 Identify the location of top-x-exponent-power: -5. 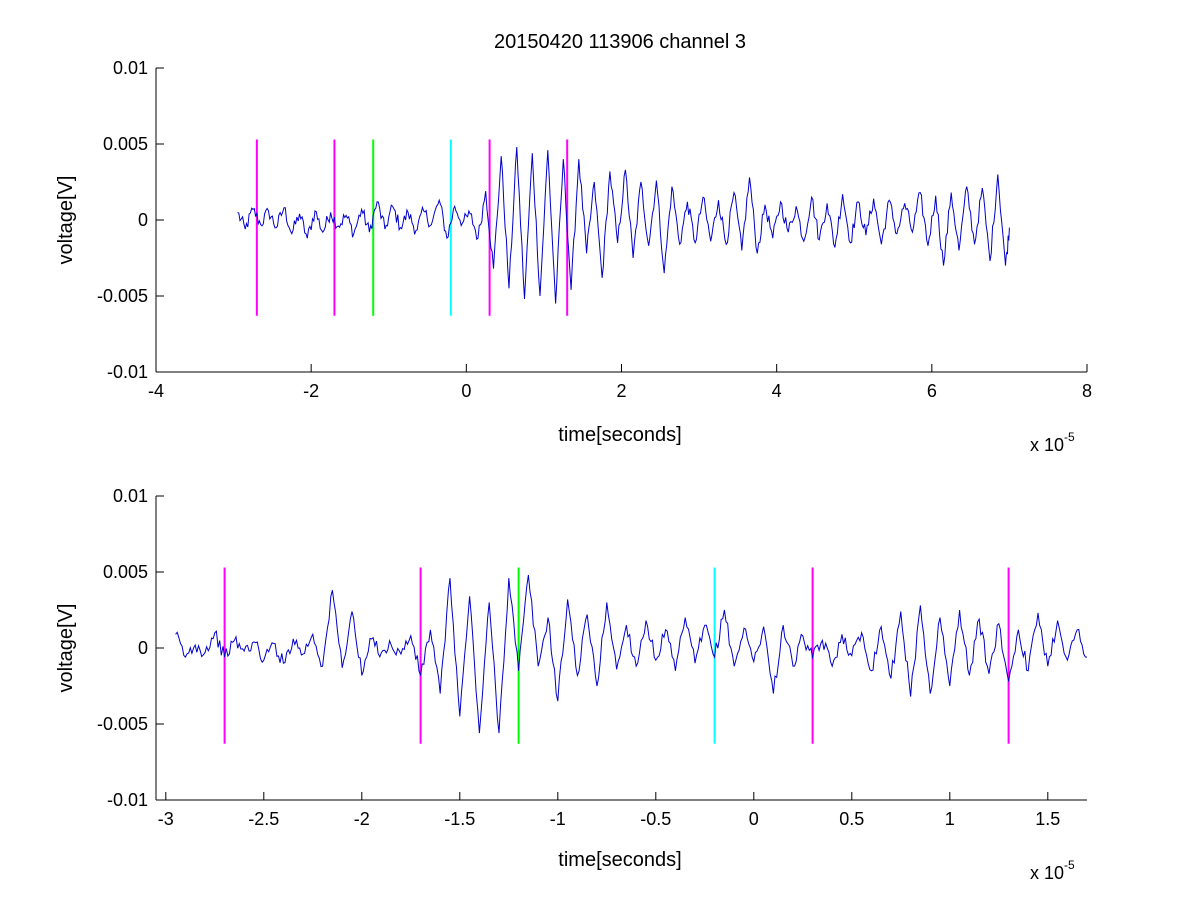
(1069, 437).